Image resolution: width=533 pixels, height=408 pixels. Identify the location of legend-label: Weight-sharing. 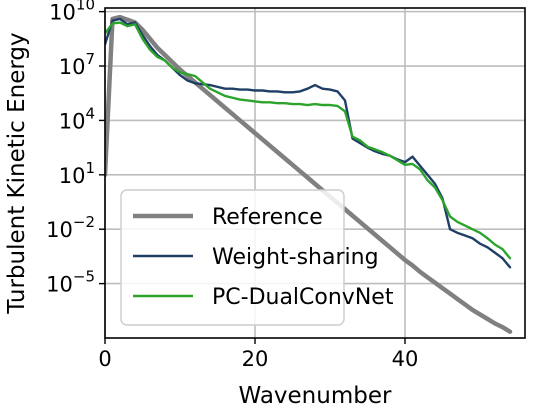
(295, 257).